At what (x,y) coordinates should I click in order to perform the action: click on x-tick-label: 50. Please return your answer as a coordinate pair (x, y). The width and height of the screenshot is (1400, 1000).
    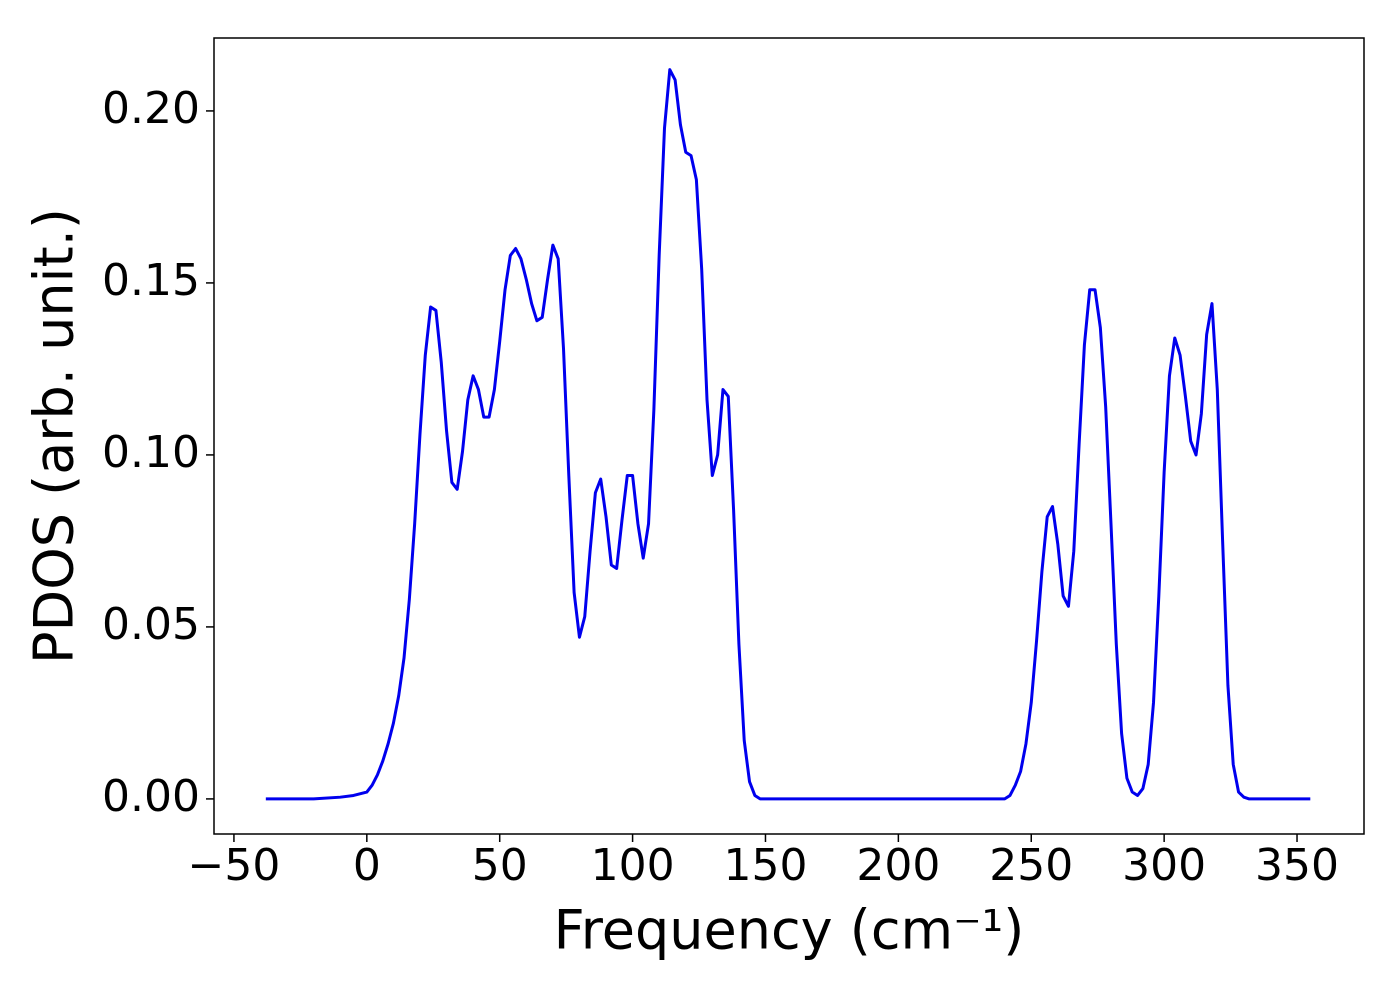
    Looking at the image, I should click on (500, 865).